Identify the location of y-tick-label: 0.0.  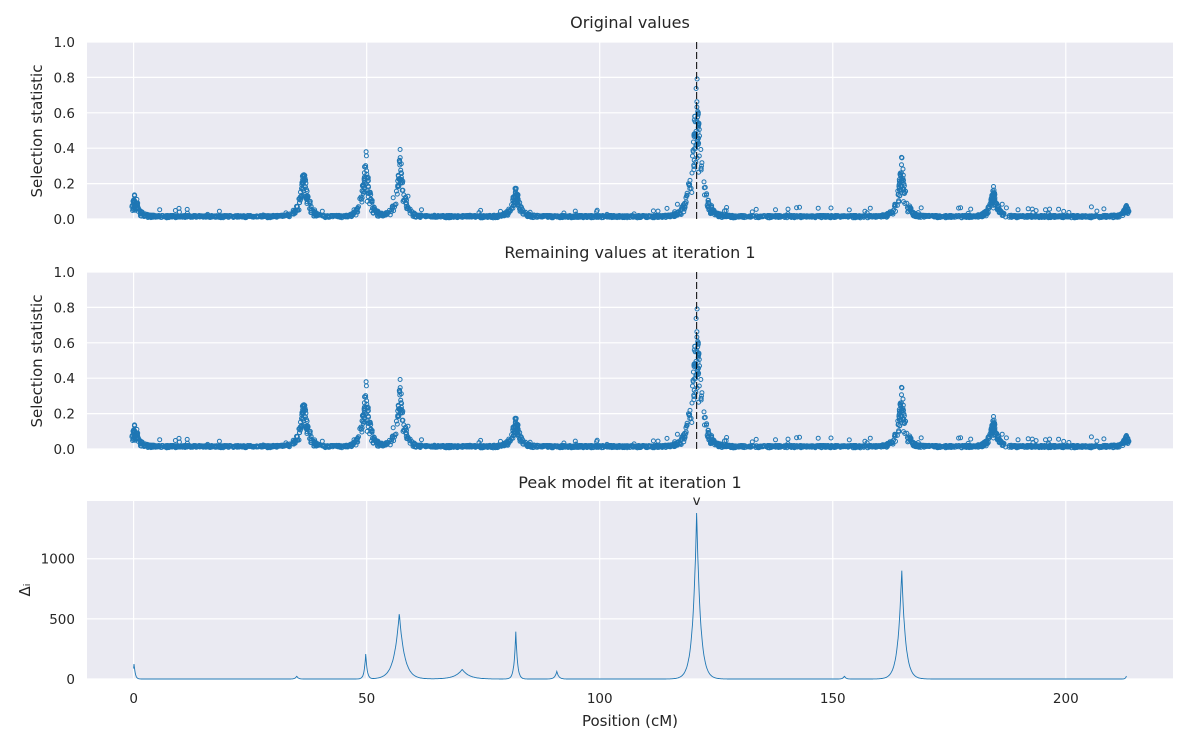
(64, 220).